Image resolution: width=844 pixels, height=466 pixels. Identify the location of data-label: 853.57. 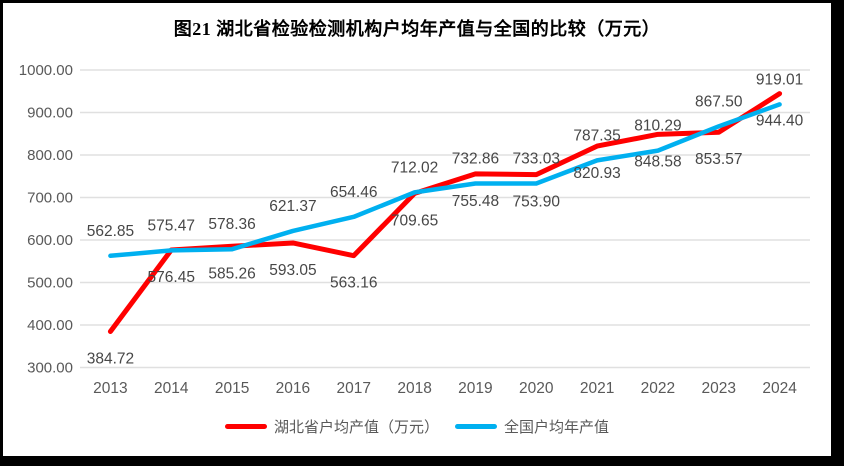
(718, 159).